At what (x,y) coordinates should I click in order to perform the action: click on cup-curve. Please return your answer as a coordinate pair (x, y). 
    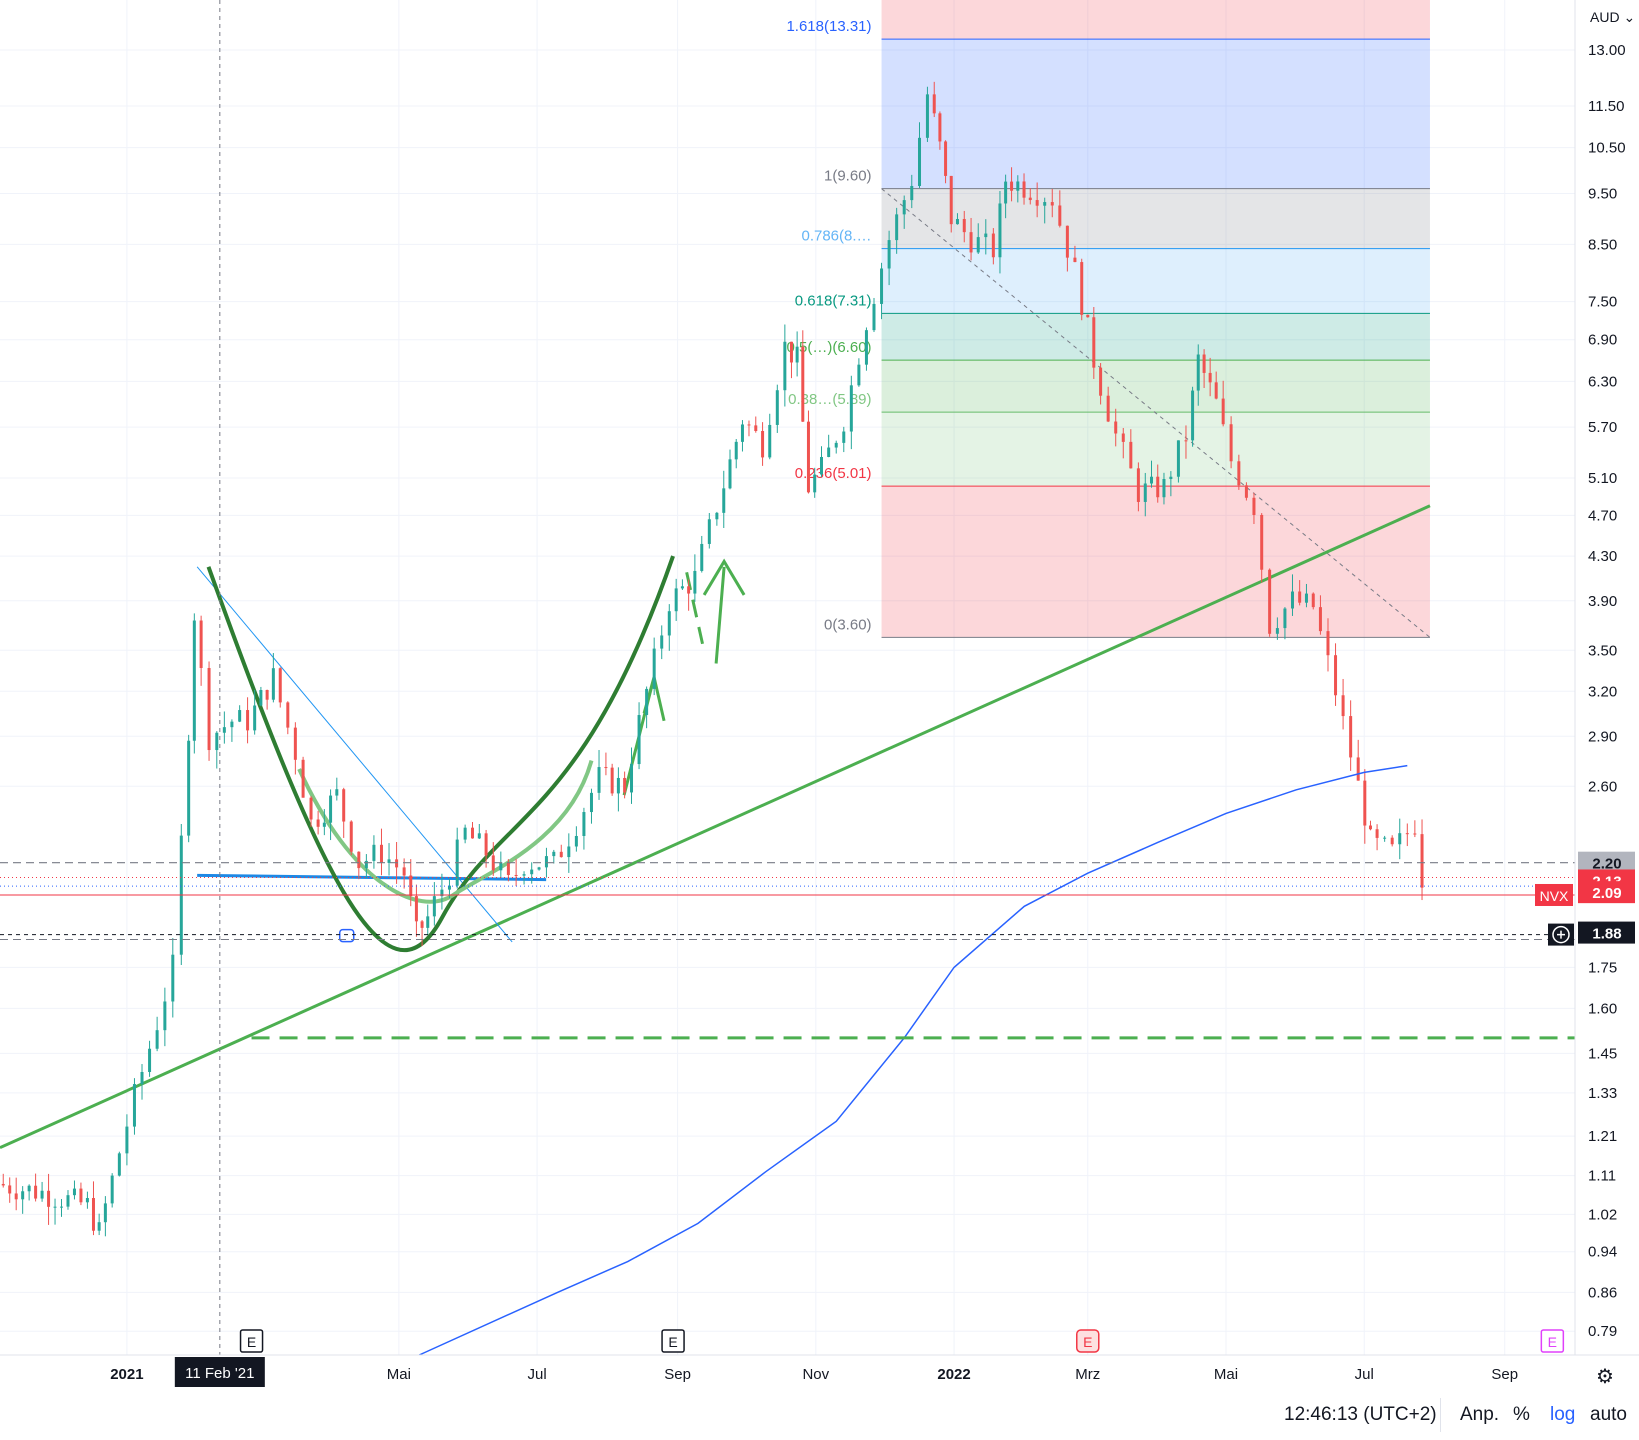
    Looking at the image, I should click on (440, 754).